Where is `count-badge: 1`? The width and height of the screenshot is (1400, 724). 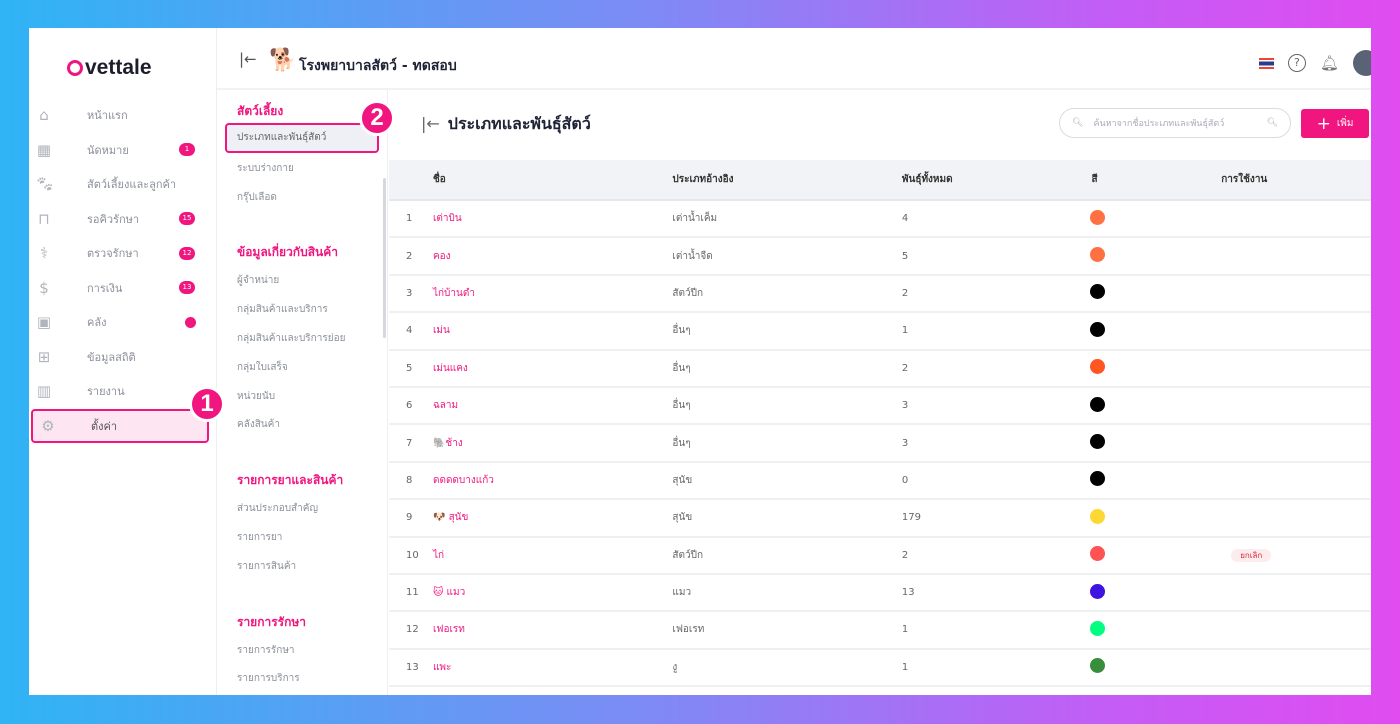 count-badge: 1 is located at coordinates (187, 150).